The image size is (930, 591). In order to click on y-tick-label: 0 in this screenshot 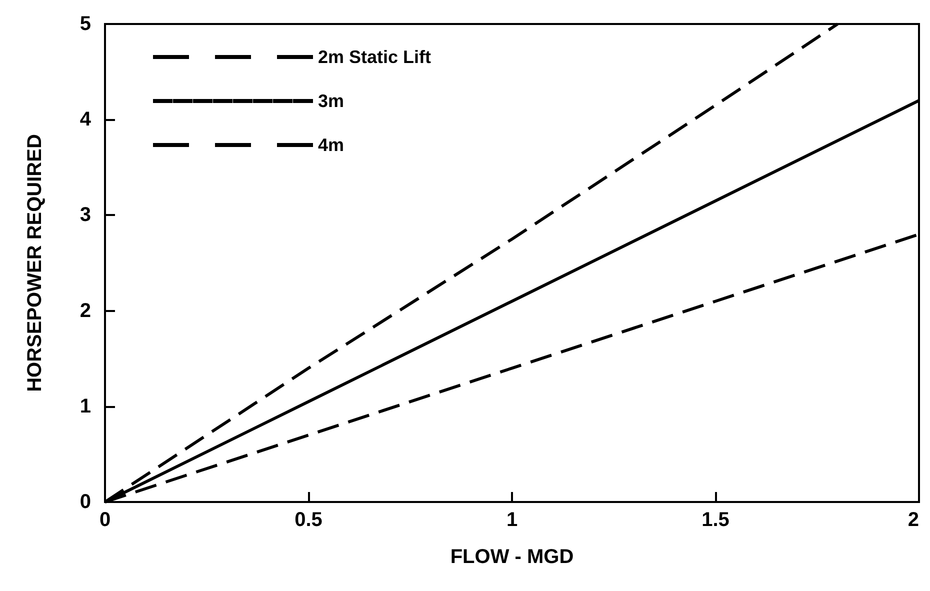, I will do `click(85, 502)`.